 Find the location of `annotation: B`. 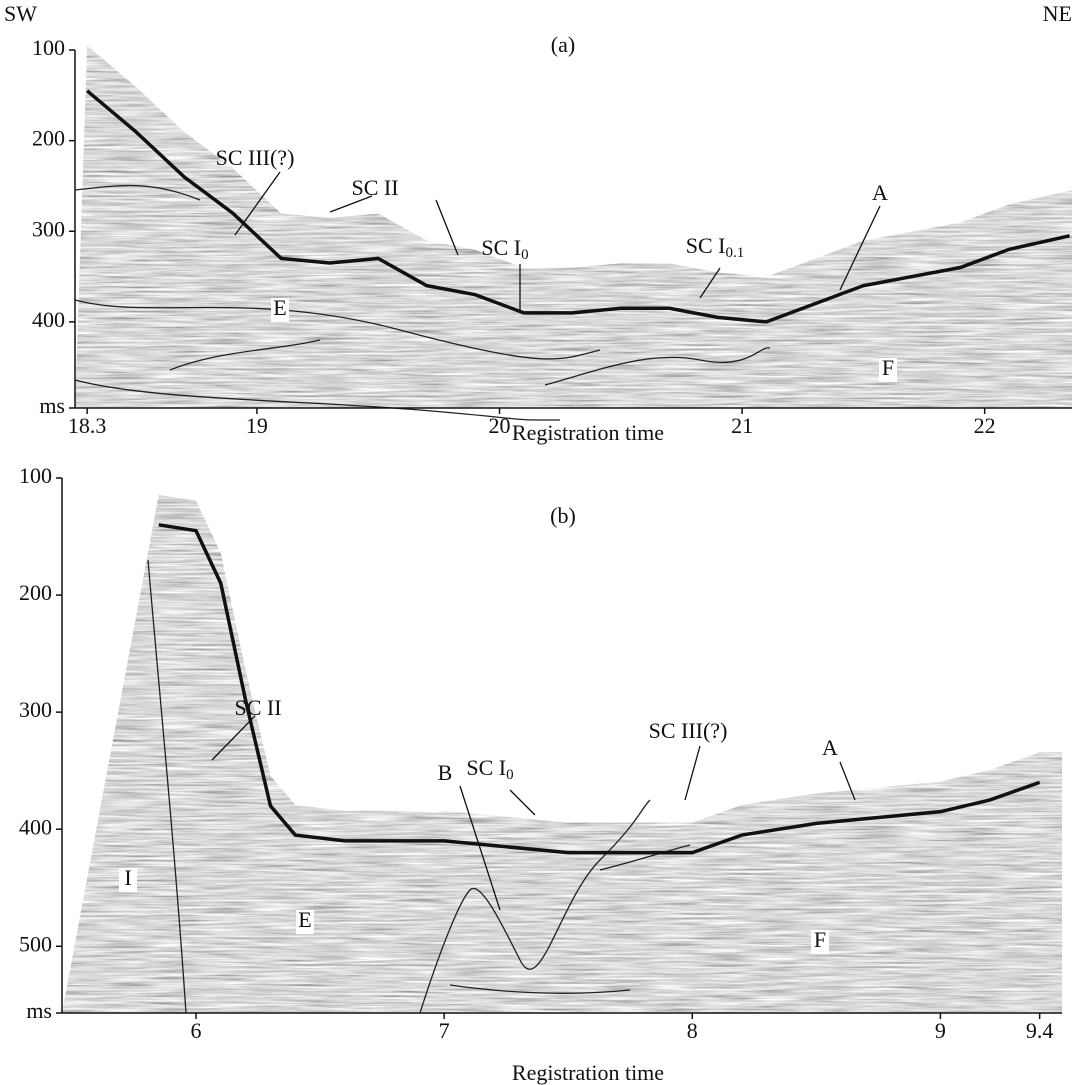

annotation: B is located at coordinates (445, 772).